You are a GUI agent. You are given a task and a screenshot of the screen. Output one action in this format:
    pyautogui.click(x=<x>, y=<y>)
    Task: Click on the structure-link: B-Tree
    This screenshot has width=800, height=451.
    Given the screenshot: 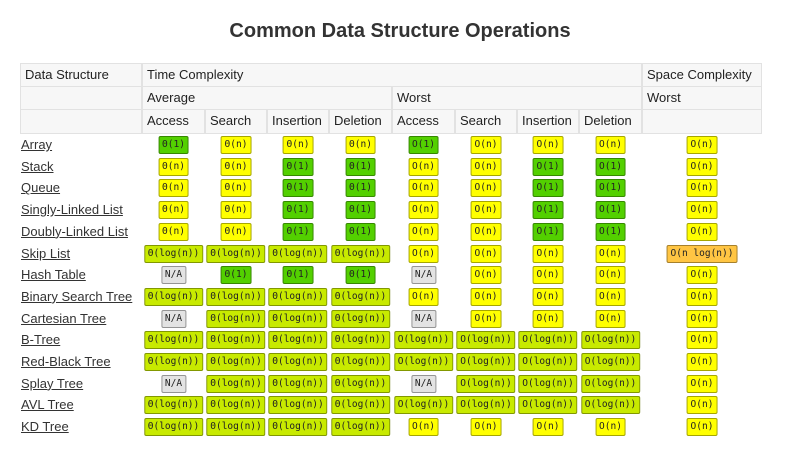 What is the action you would take?
    pyautogui.click(x=41, y=340)
    